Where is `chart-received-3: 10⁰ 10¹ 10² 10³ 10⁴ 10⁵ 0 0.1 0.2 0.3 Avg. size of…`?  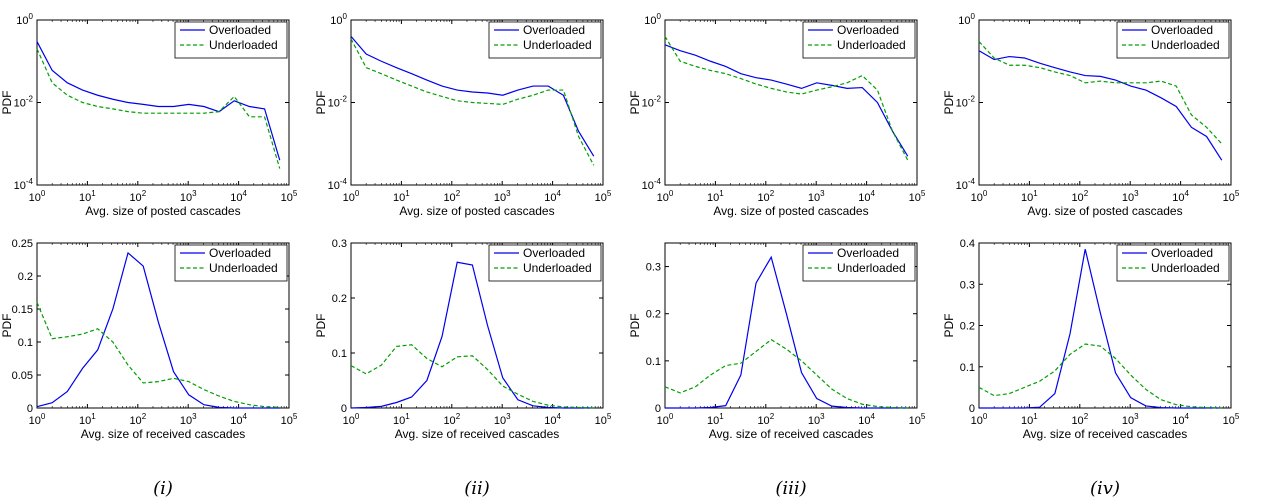 chart-received-3: 10⁰ 10¹ 10² 10³ 10⁴ 10⁵ 0 0.1 0.2 0.3 Avg. size of… is located at coordinates (777, 341).